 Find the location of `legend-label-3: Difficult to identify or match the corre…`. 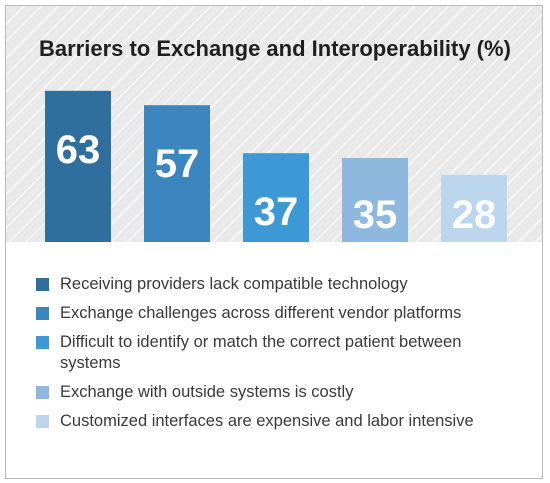

legend-label-3: Difficult to identify or match the corre… is located at coordinates (261, 352).